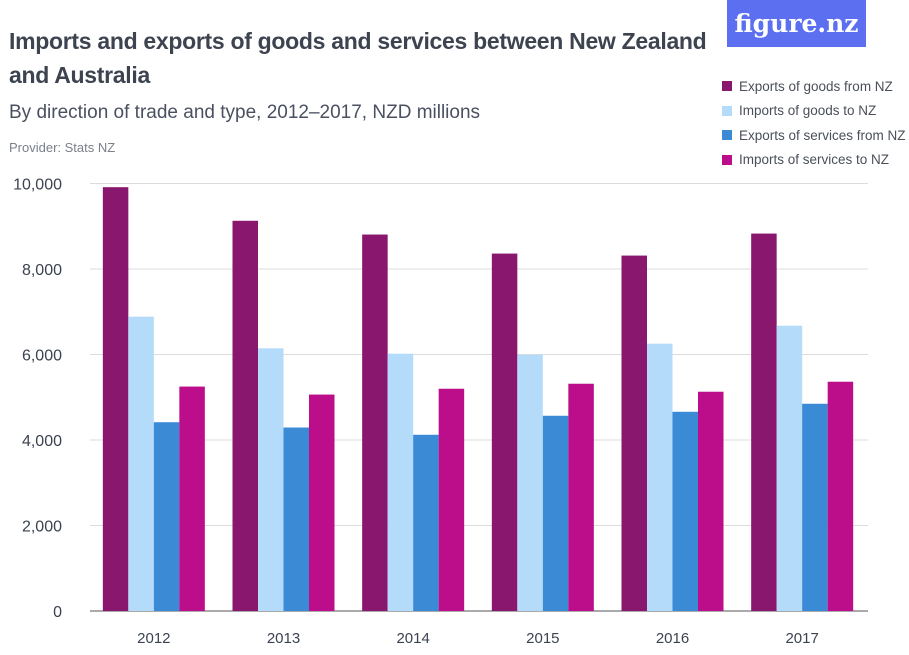 The height and width of the screenshot is (655, 909). I want to click on bar-exports-of-services-from-nz-2013, so click(296, 519).